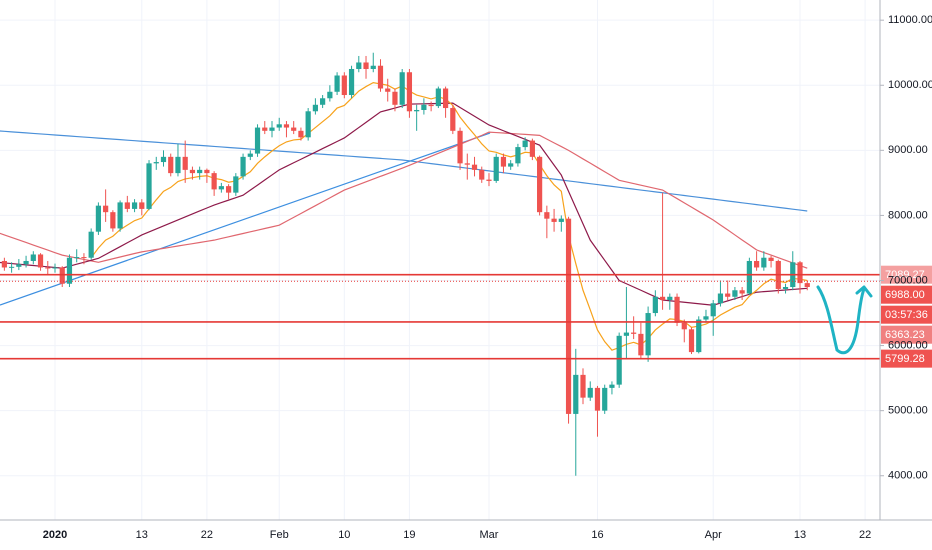 This screenshot has width=932, height=550. What do you see at coordinates (908, 411) in the screenshot?
I see `y-tick-label: 5000.00` at bounding box center [908, 411].